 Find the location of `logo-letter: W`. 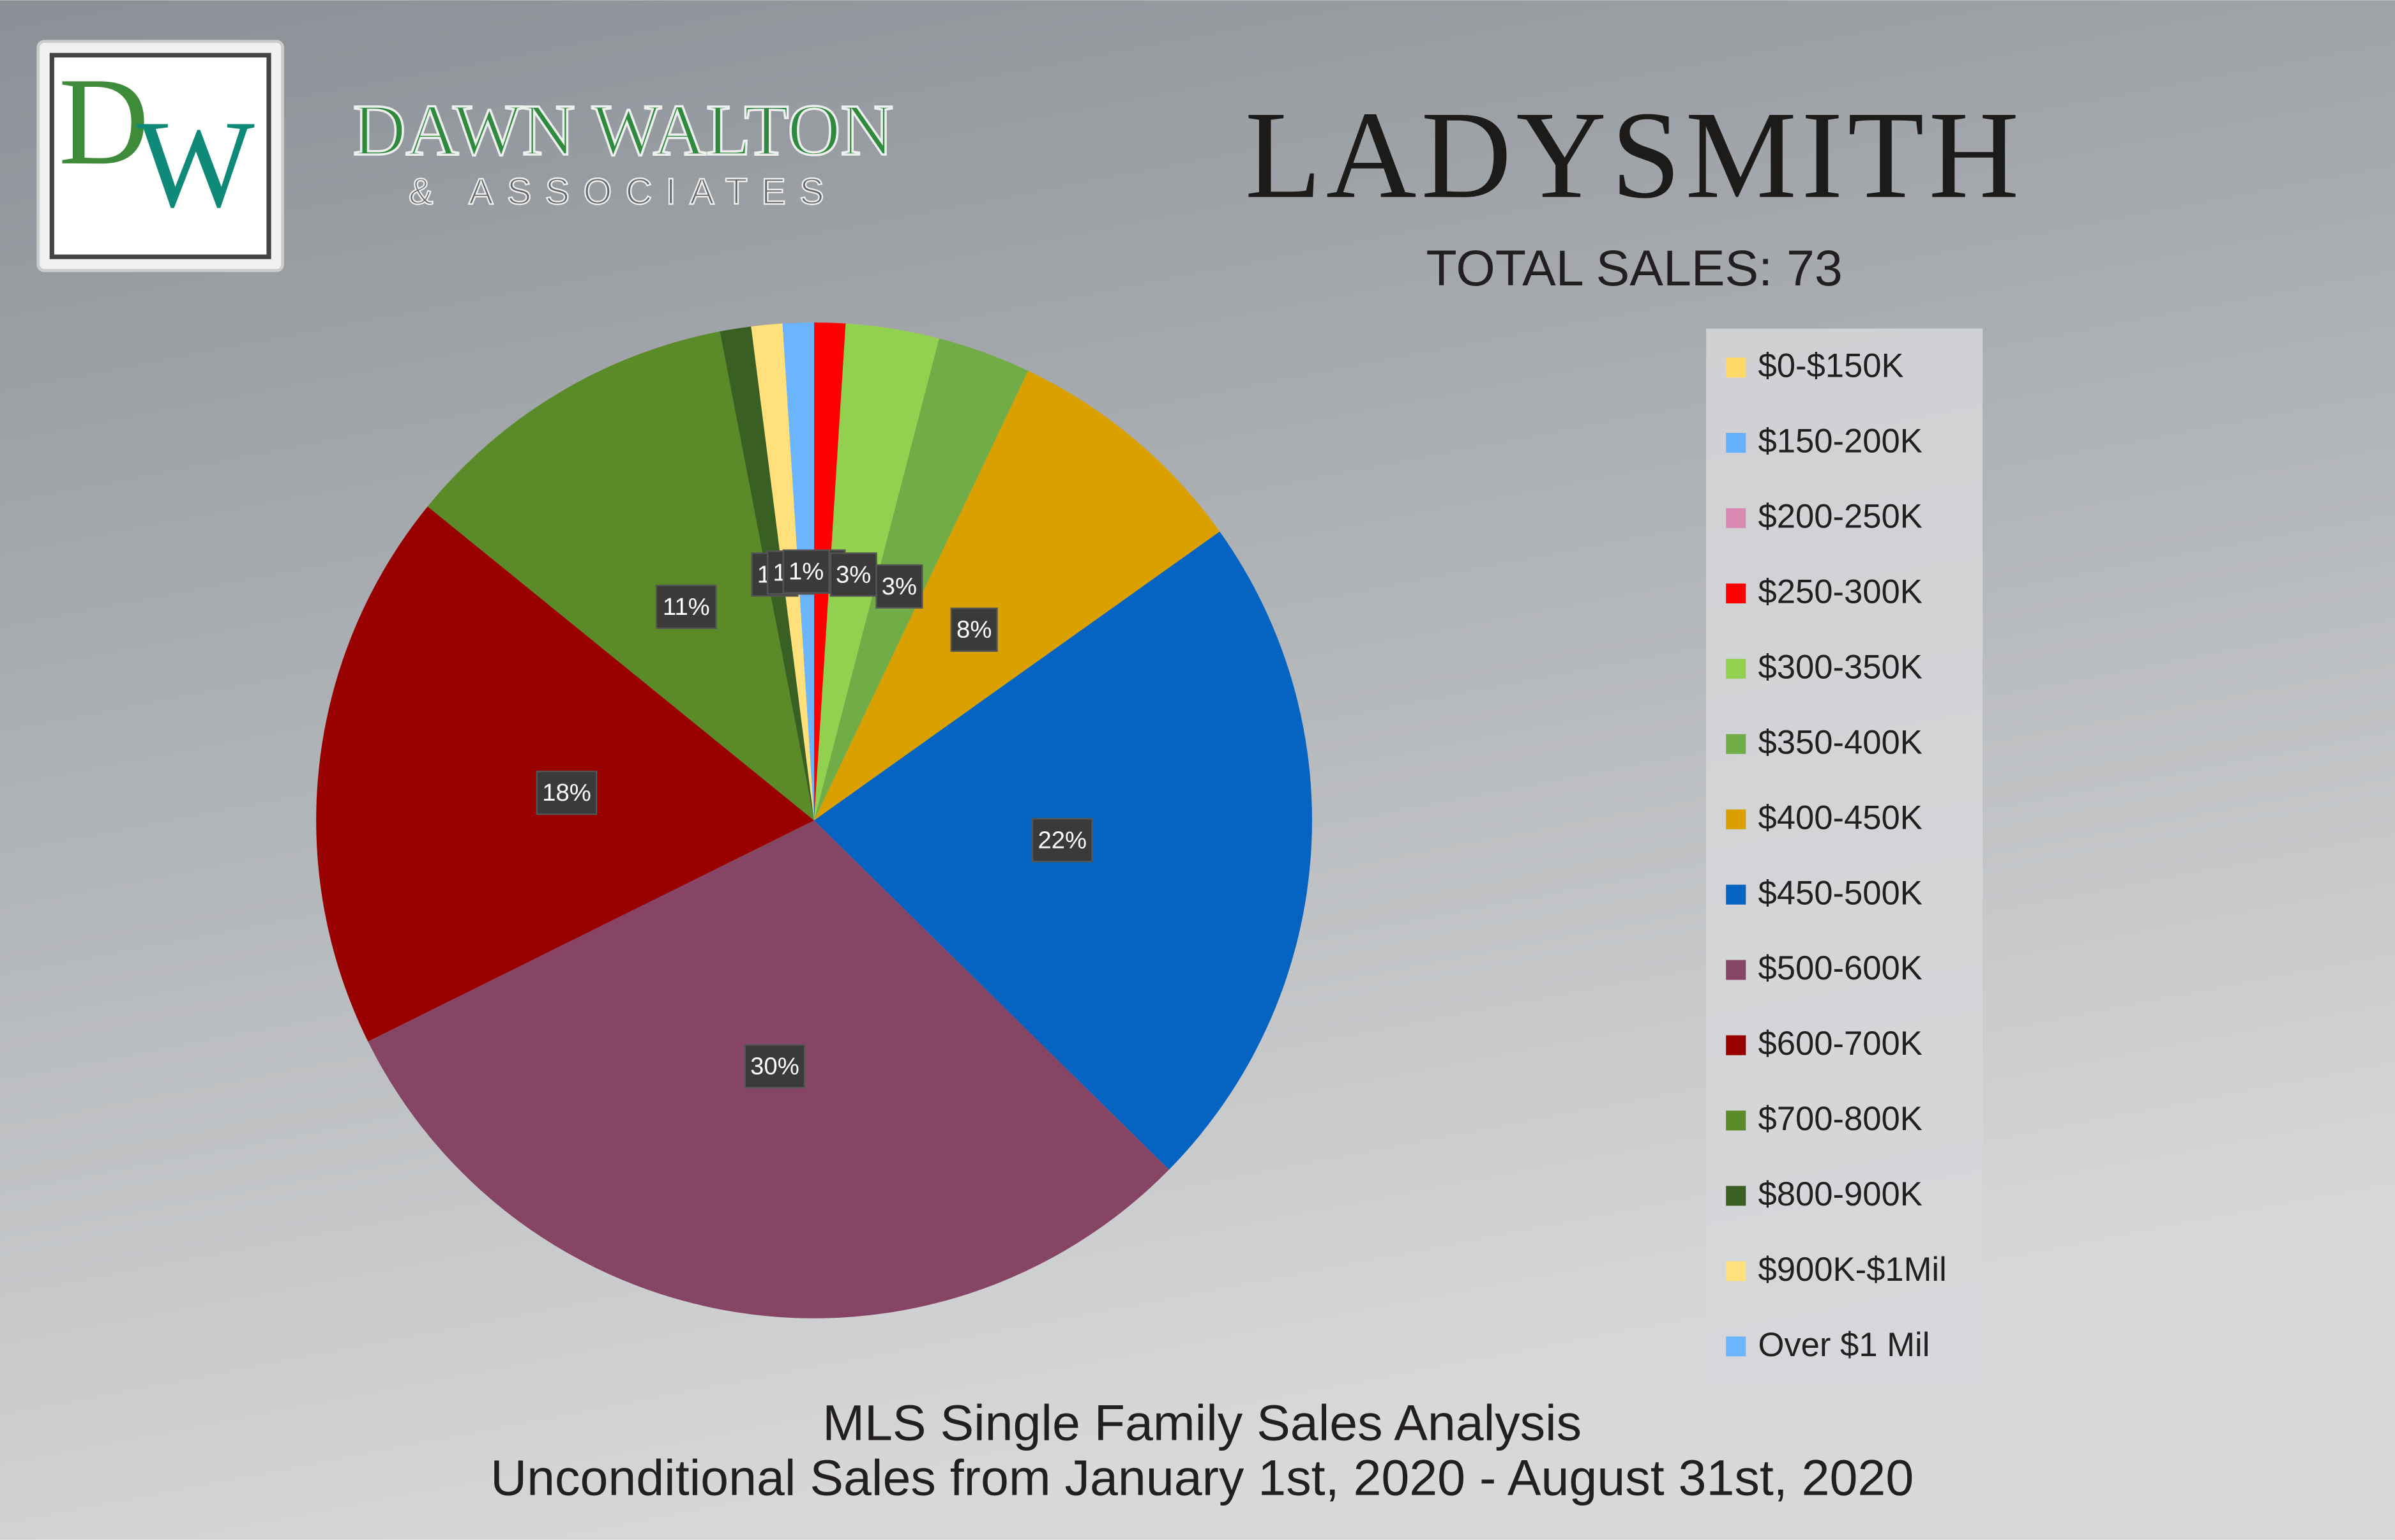

logo-letter: W is located at coordinates (196, 164).